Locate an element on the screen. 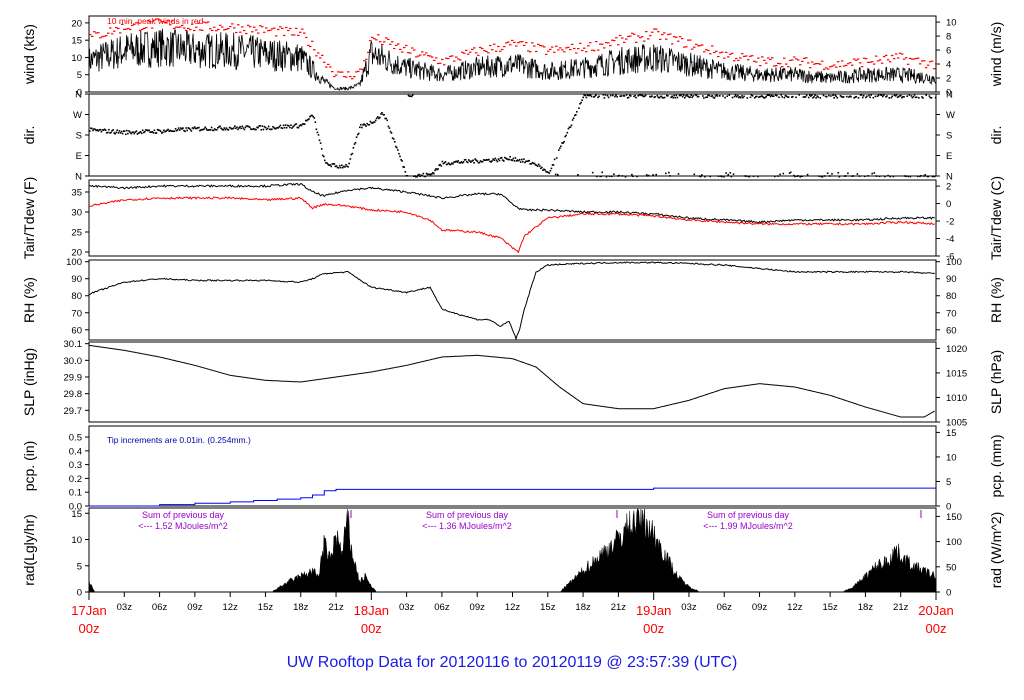  pressure-ylabel-right: SLP (hPa) is located at coordinates (996, 382).